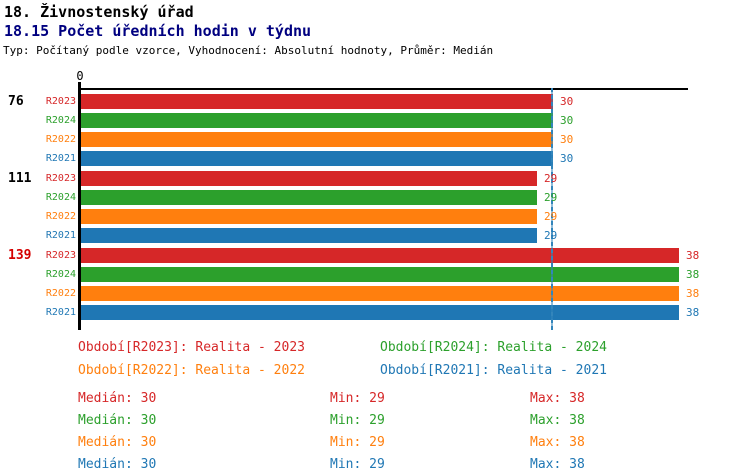 The width and height of the screenshot is (750, 476). I want to click on median-reference-line, so click(551, 209).